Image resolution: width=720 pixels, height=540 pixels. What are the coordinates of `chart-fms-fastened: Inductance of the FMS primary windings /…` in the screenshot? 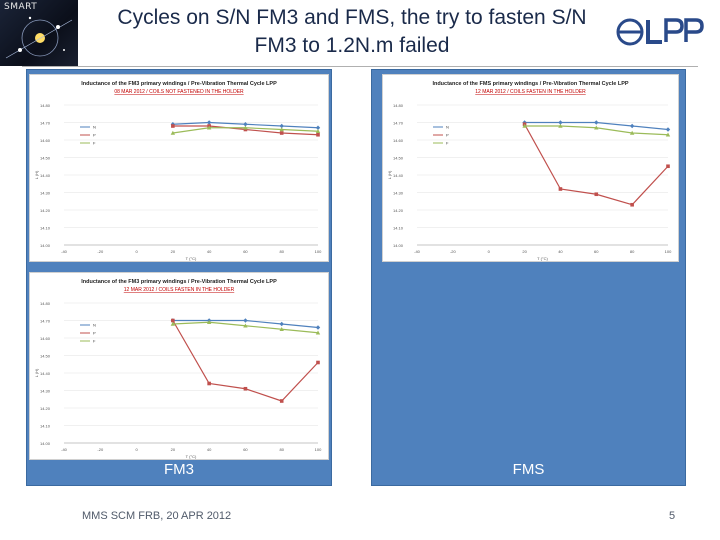 It's located at (529, 171).